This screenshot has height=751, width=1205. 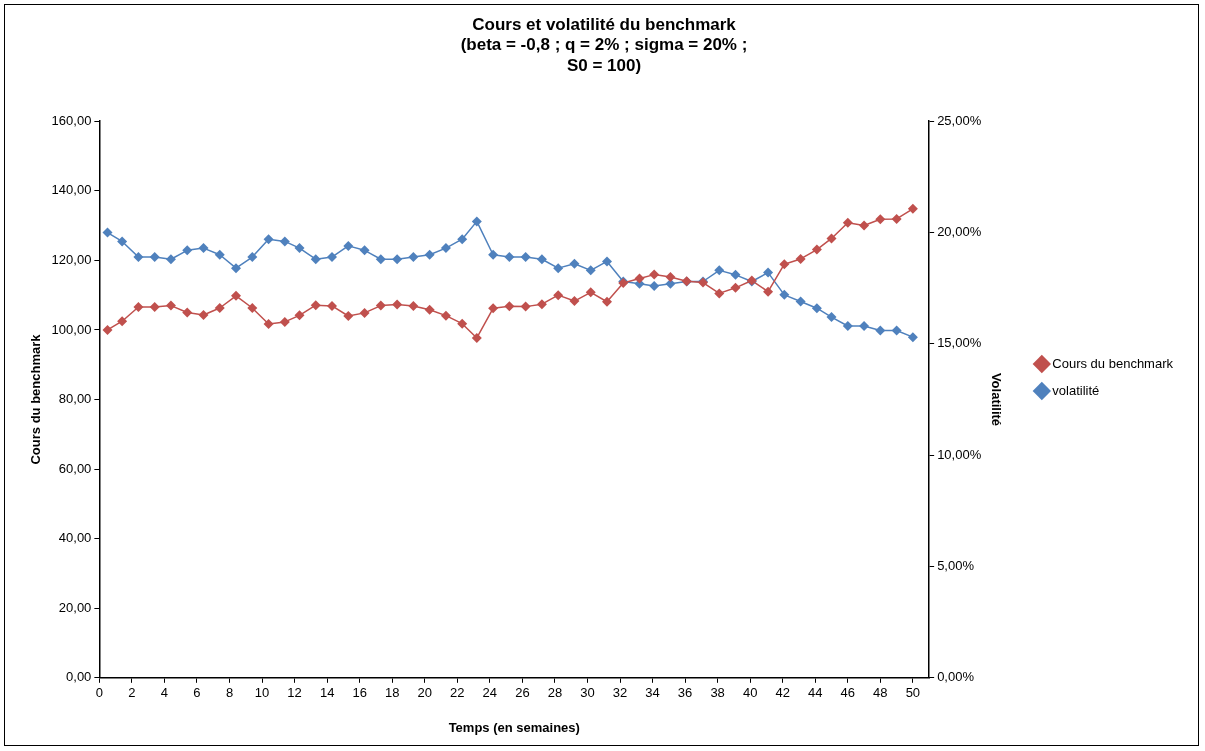 What do you see at coordinates (36, 399) in the screenshot?
I see `y-axis-title: Cours du benchmark` at bounding box center [36, 399].